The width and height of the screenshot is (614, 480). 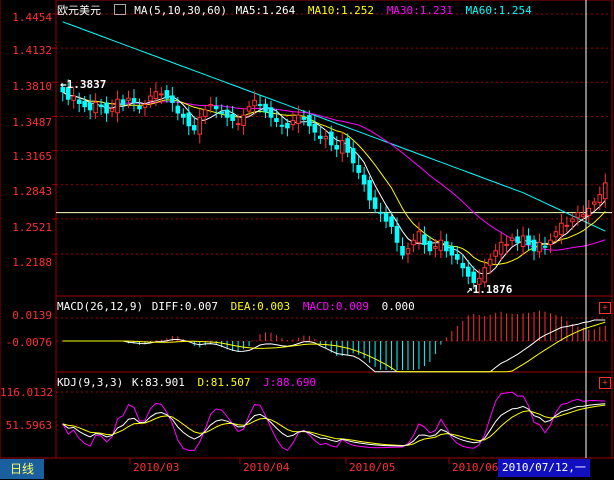 What do you see at coordinates (334, 425) in the screenshot?
I see `kdj-k-line` at bounding box center [334, 425].